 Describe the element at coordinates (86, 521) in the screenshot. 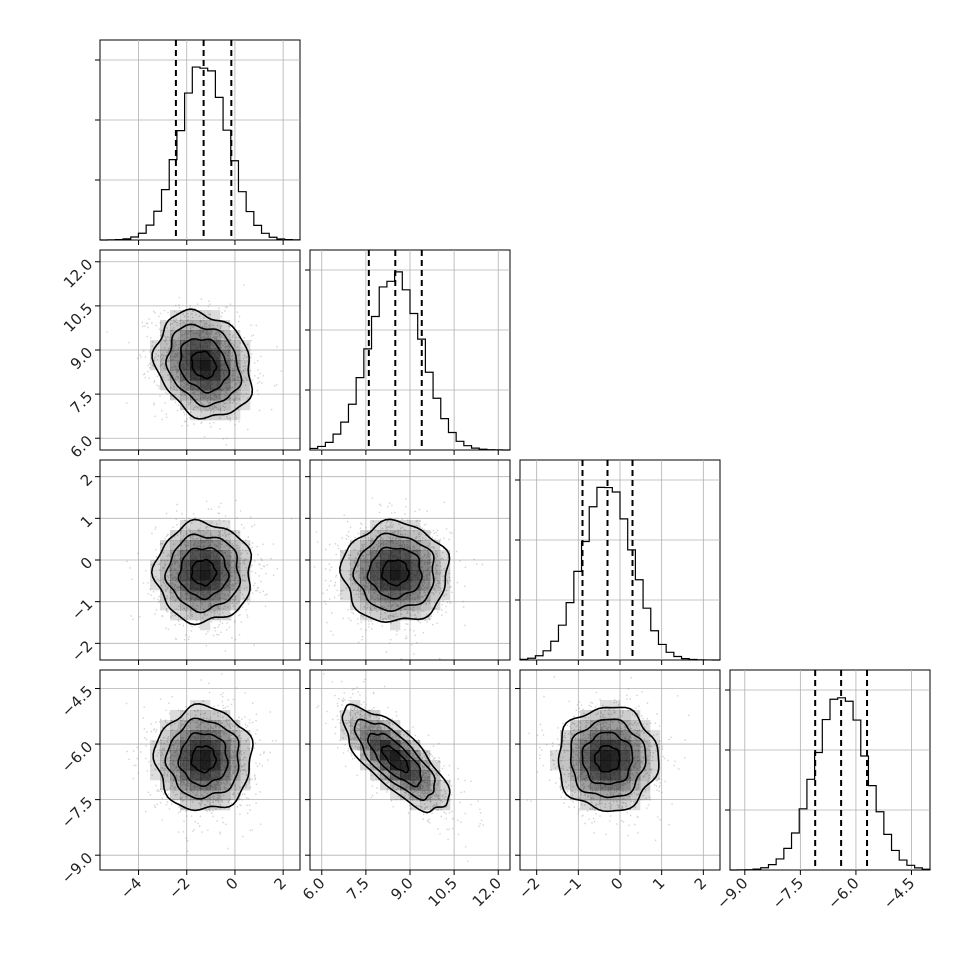

I see `y-tick-label-2-3: 1` at that location.